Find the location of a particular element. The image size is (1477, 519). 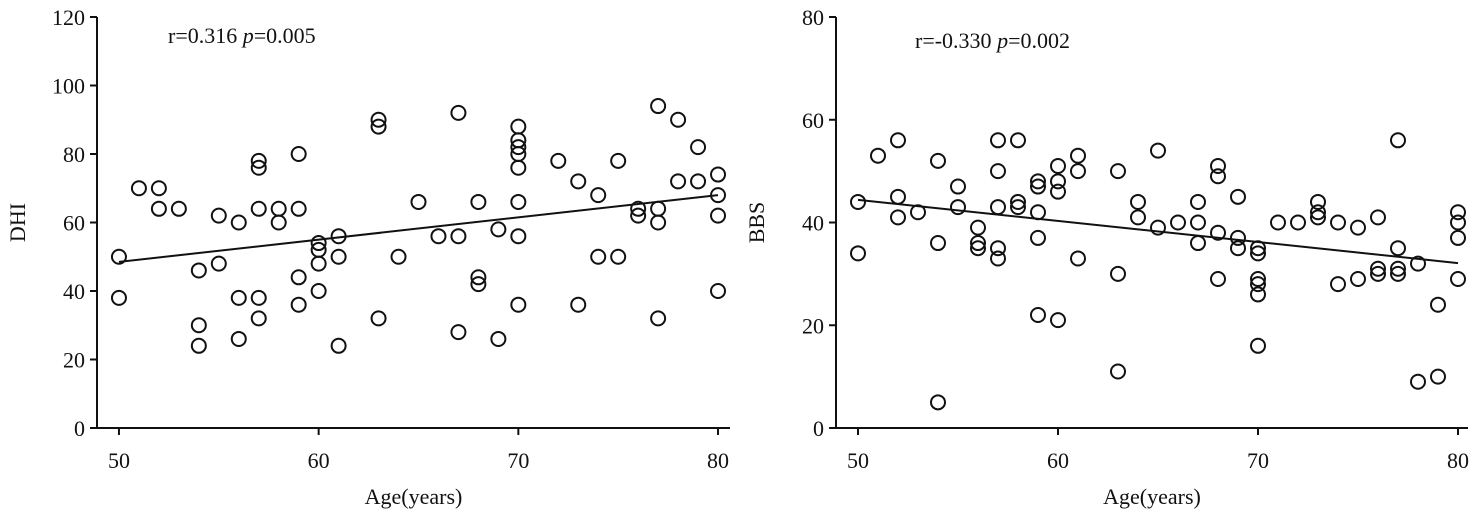

trend-line is located at coordinates (1158, 231).